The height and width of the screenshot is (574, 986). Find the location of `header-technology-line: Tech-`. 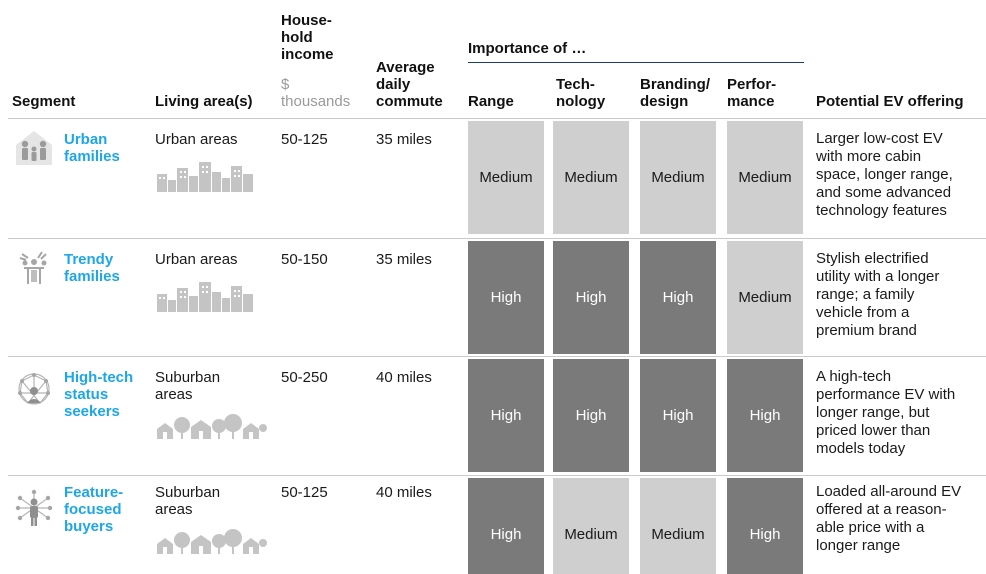

header-technology-line: Tech- is located at coordinates (575, 84).